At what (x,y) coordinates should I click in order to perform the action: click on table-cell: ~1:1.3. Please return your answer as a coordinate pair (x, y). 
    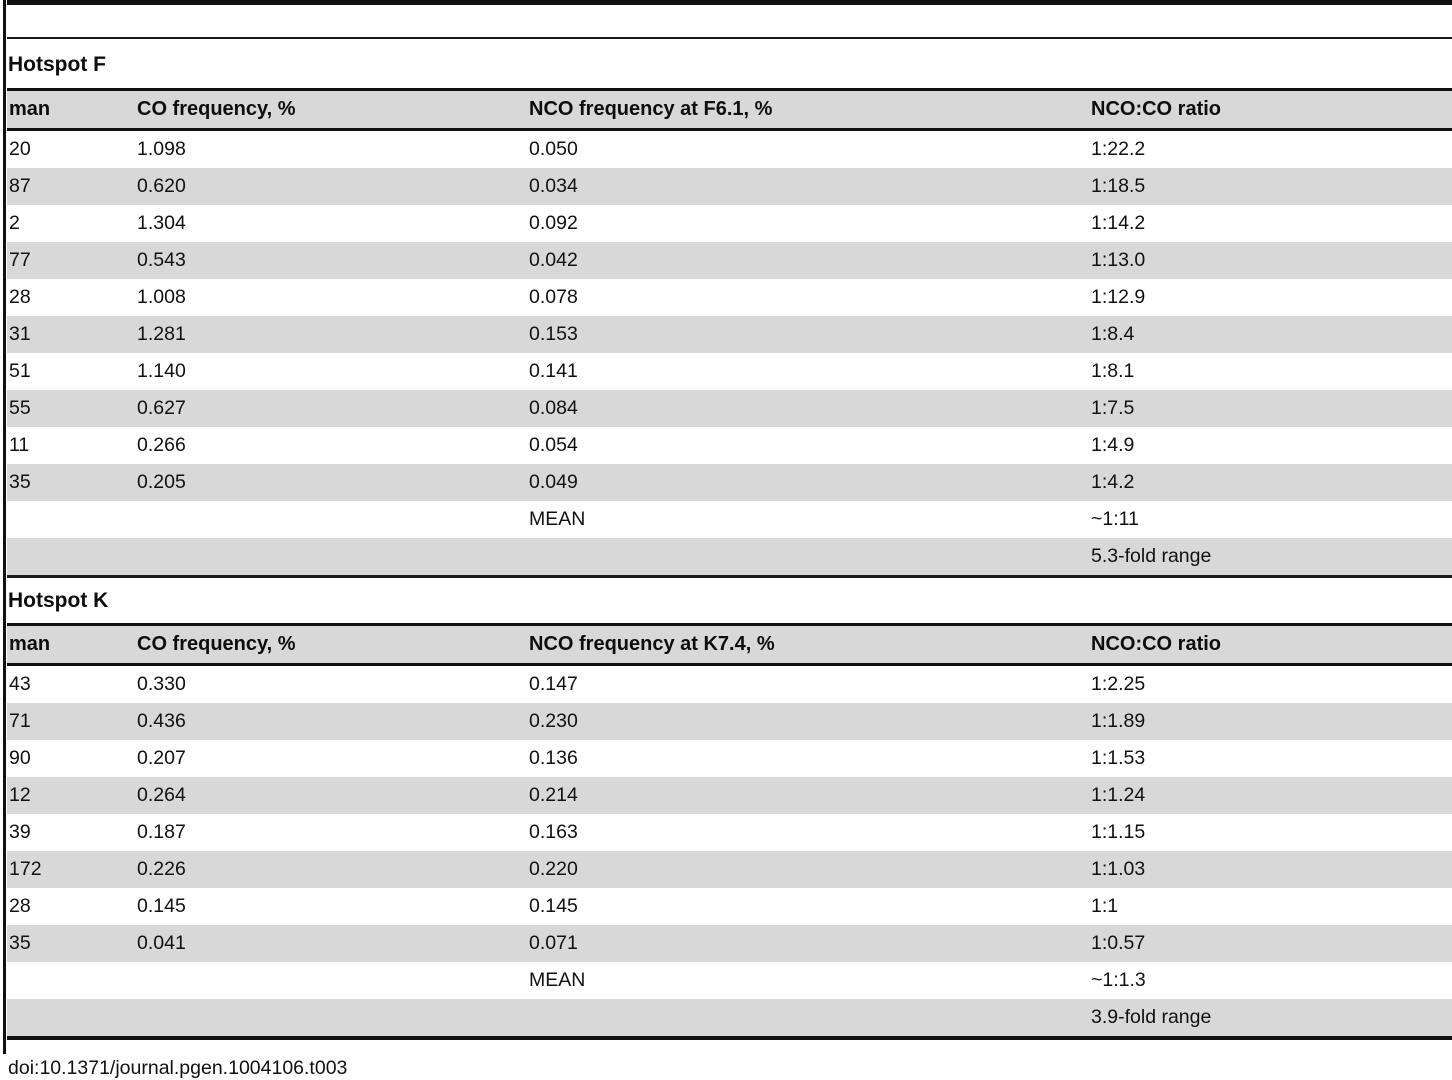
    Looking at the image, I should click on (1118, 980).